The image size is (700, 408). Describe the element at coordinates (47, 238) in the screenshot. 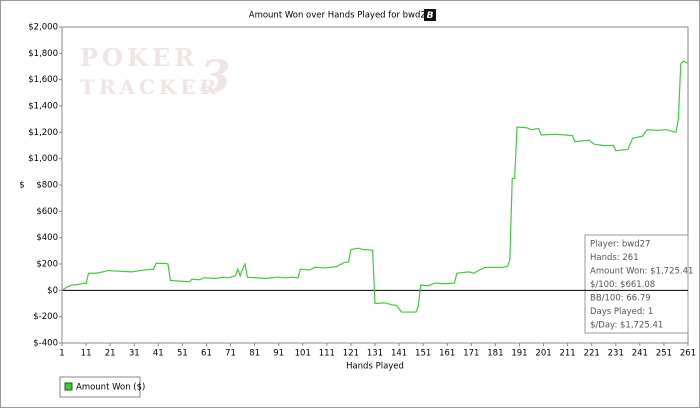

I see `y-tick-label: $400` at that location.